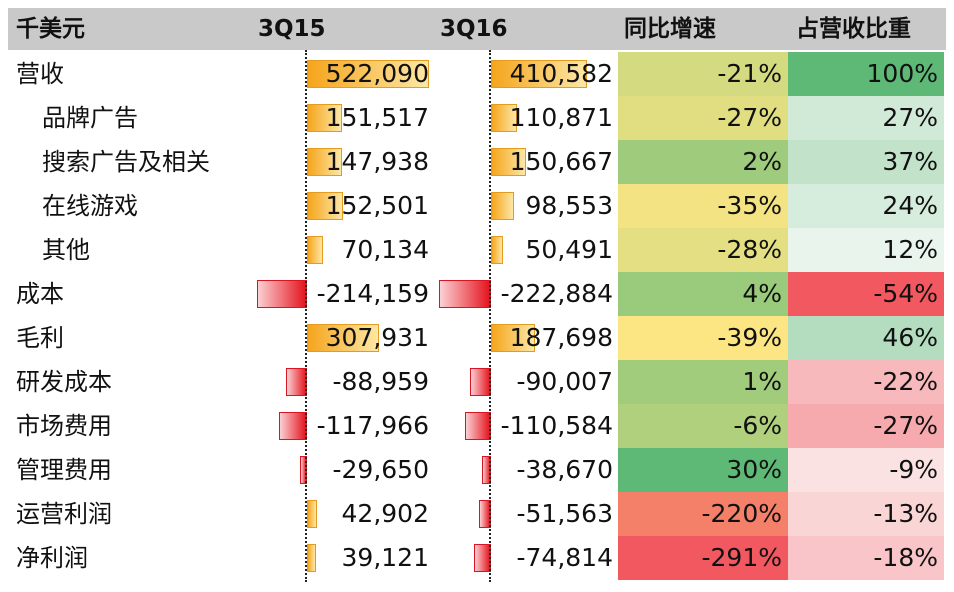  Describe the element at coordinates (490, 316) in the screenshot. I see `axis-3q16` at that location.